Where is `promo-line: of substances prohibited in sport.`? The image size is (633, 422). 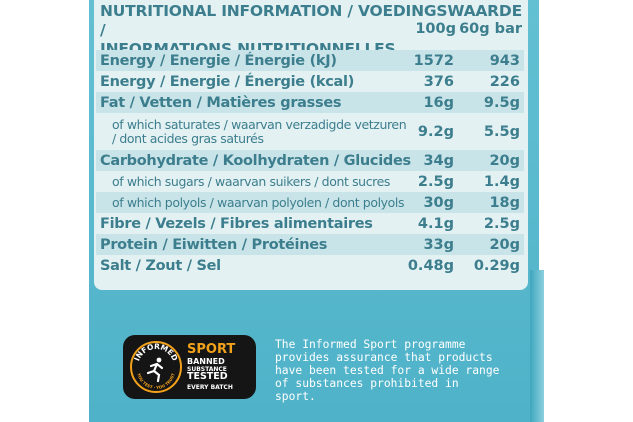 promo-line: of substances prohibited in sport. is located at coordinates (367, 390).